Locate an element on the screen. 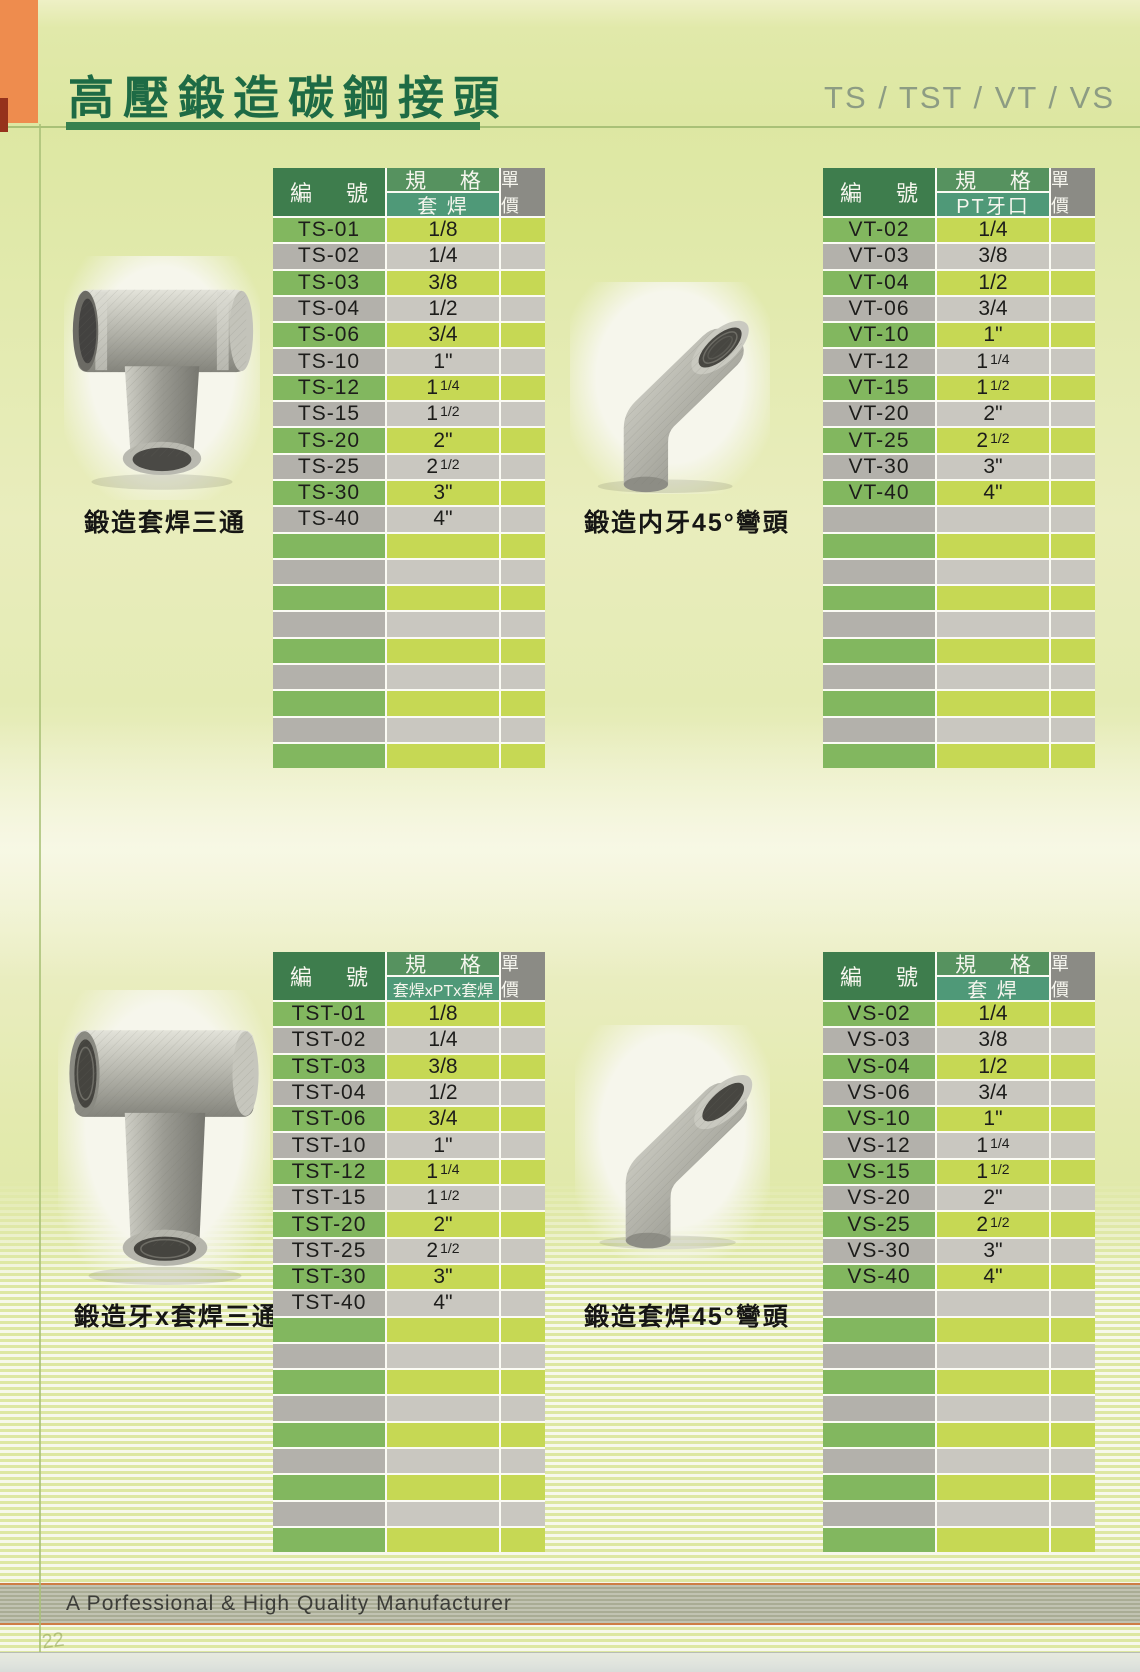  part-number-cell: VT-25 is located at coordinates (879, 440).